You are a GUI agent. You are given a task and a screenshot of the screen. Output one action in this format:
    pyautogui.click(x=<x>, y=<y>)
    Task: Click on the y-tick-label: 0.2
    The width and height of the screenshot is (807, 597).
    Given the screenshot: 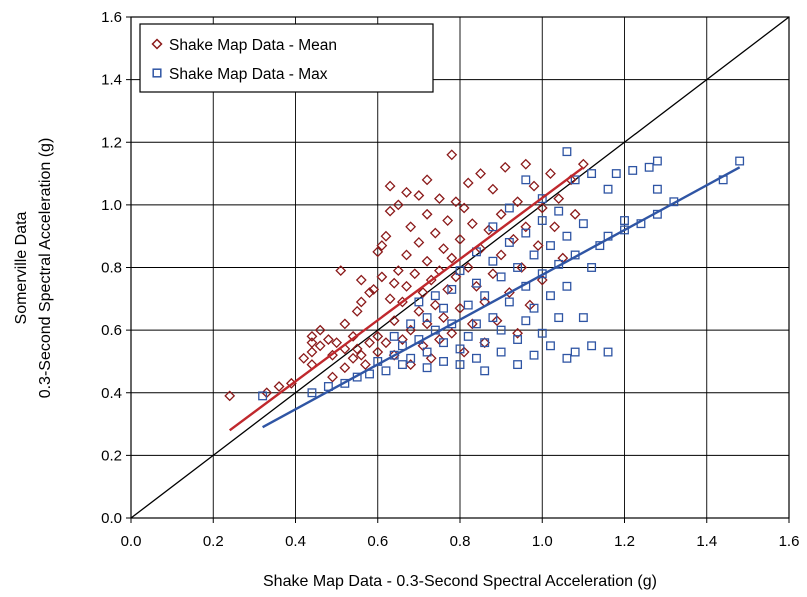 What is the action you would take?
    pyautogui.click(x=111, y=455)
    